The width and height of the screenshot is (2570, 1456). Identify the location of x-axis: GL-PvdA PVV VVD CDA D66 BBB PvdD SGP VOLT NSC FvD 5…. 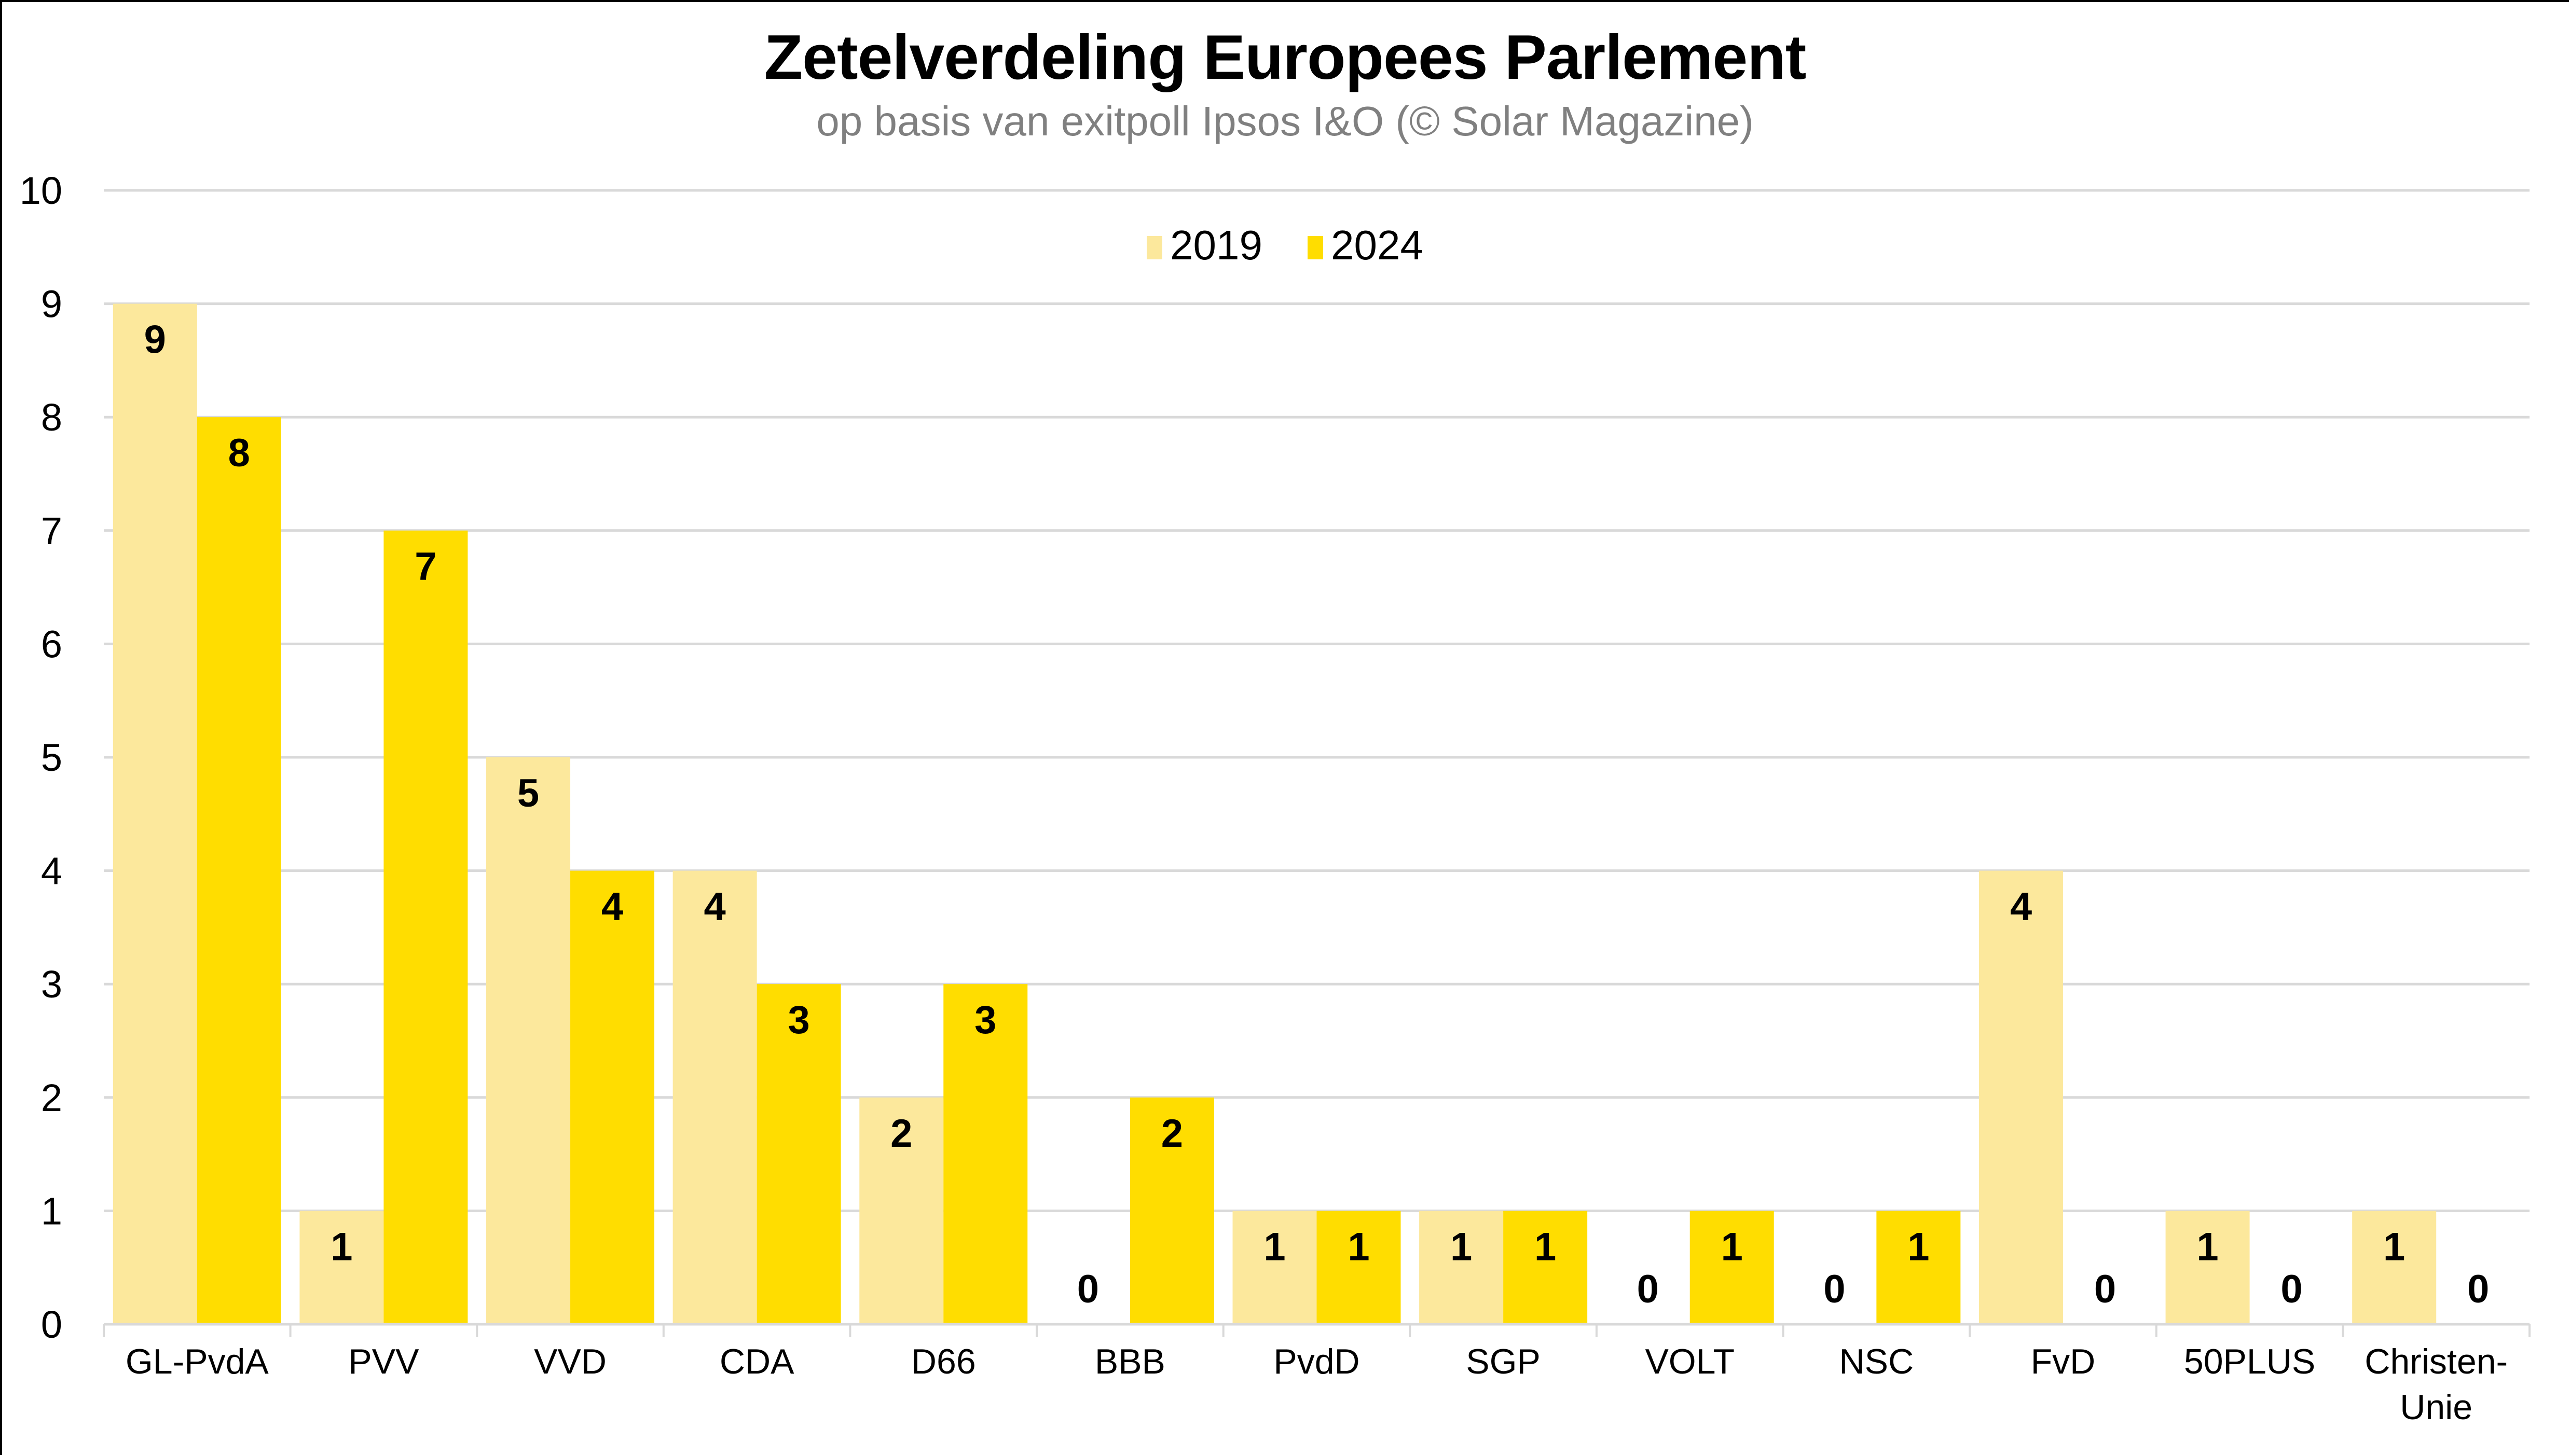
(1317, 1375).